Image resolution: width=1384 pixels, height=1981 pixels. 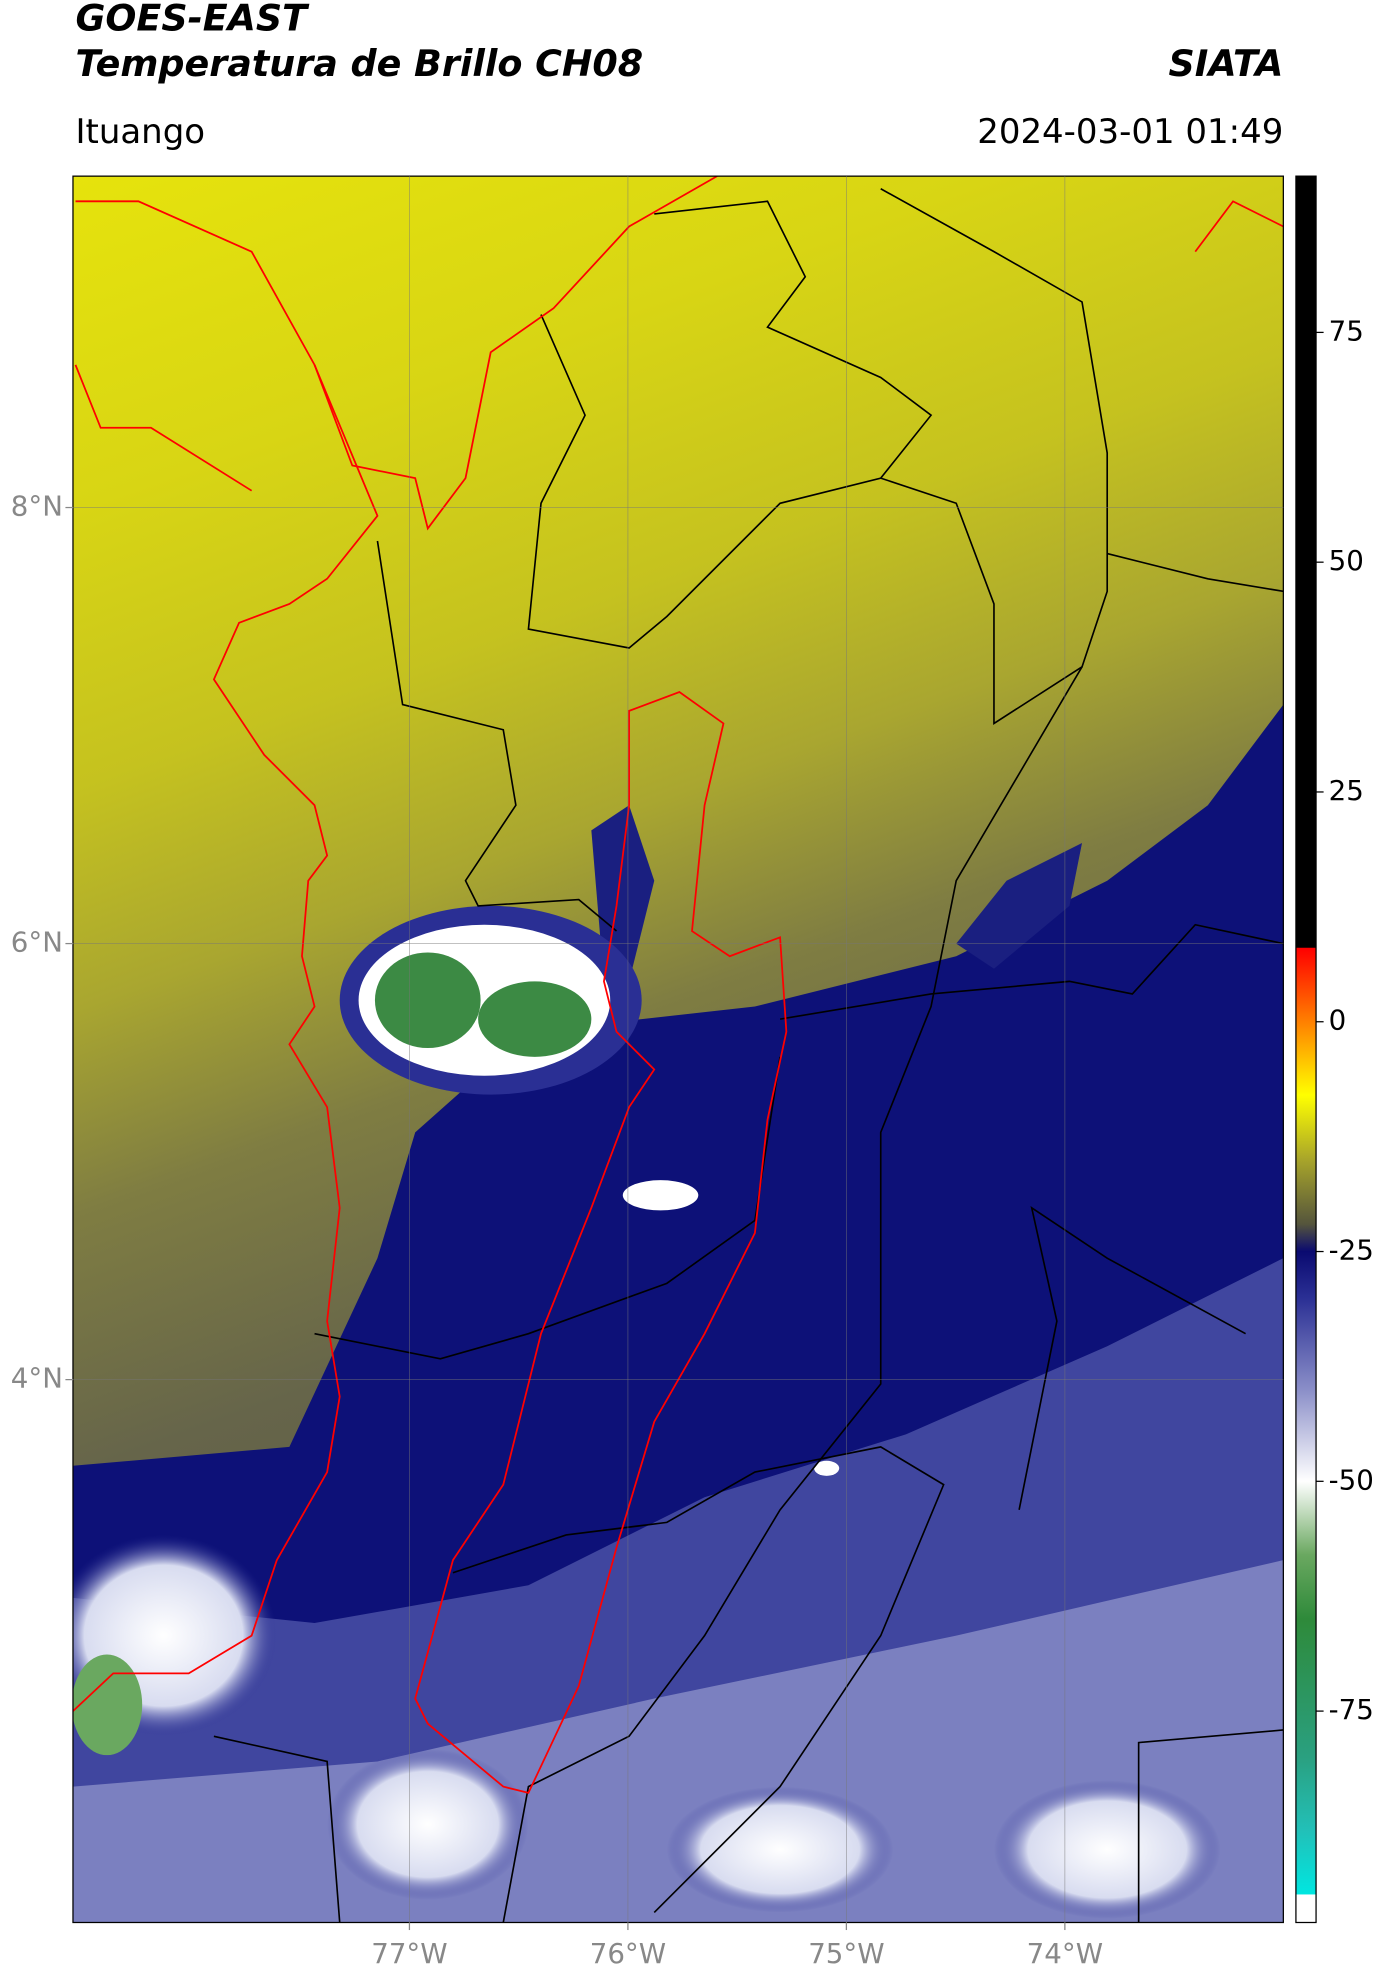 What do you see at coordinates (409, 1953) in the screenshot?
I see `x-tick-label: 77°W` at bounding box center [409, 1953].